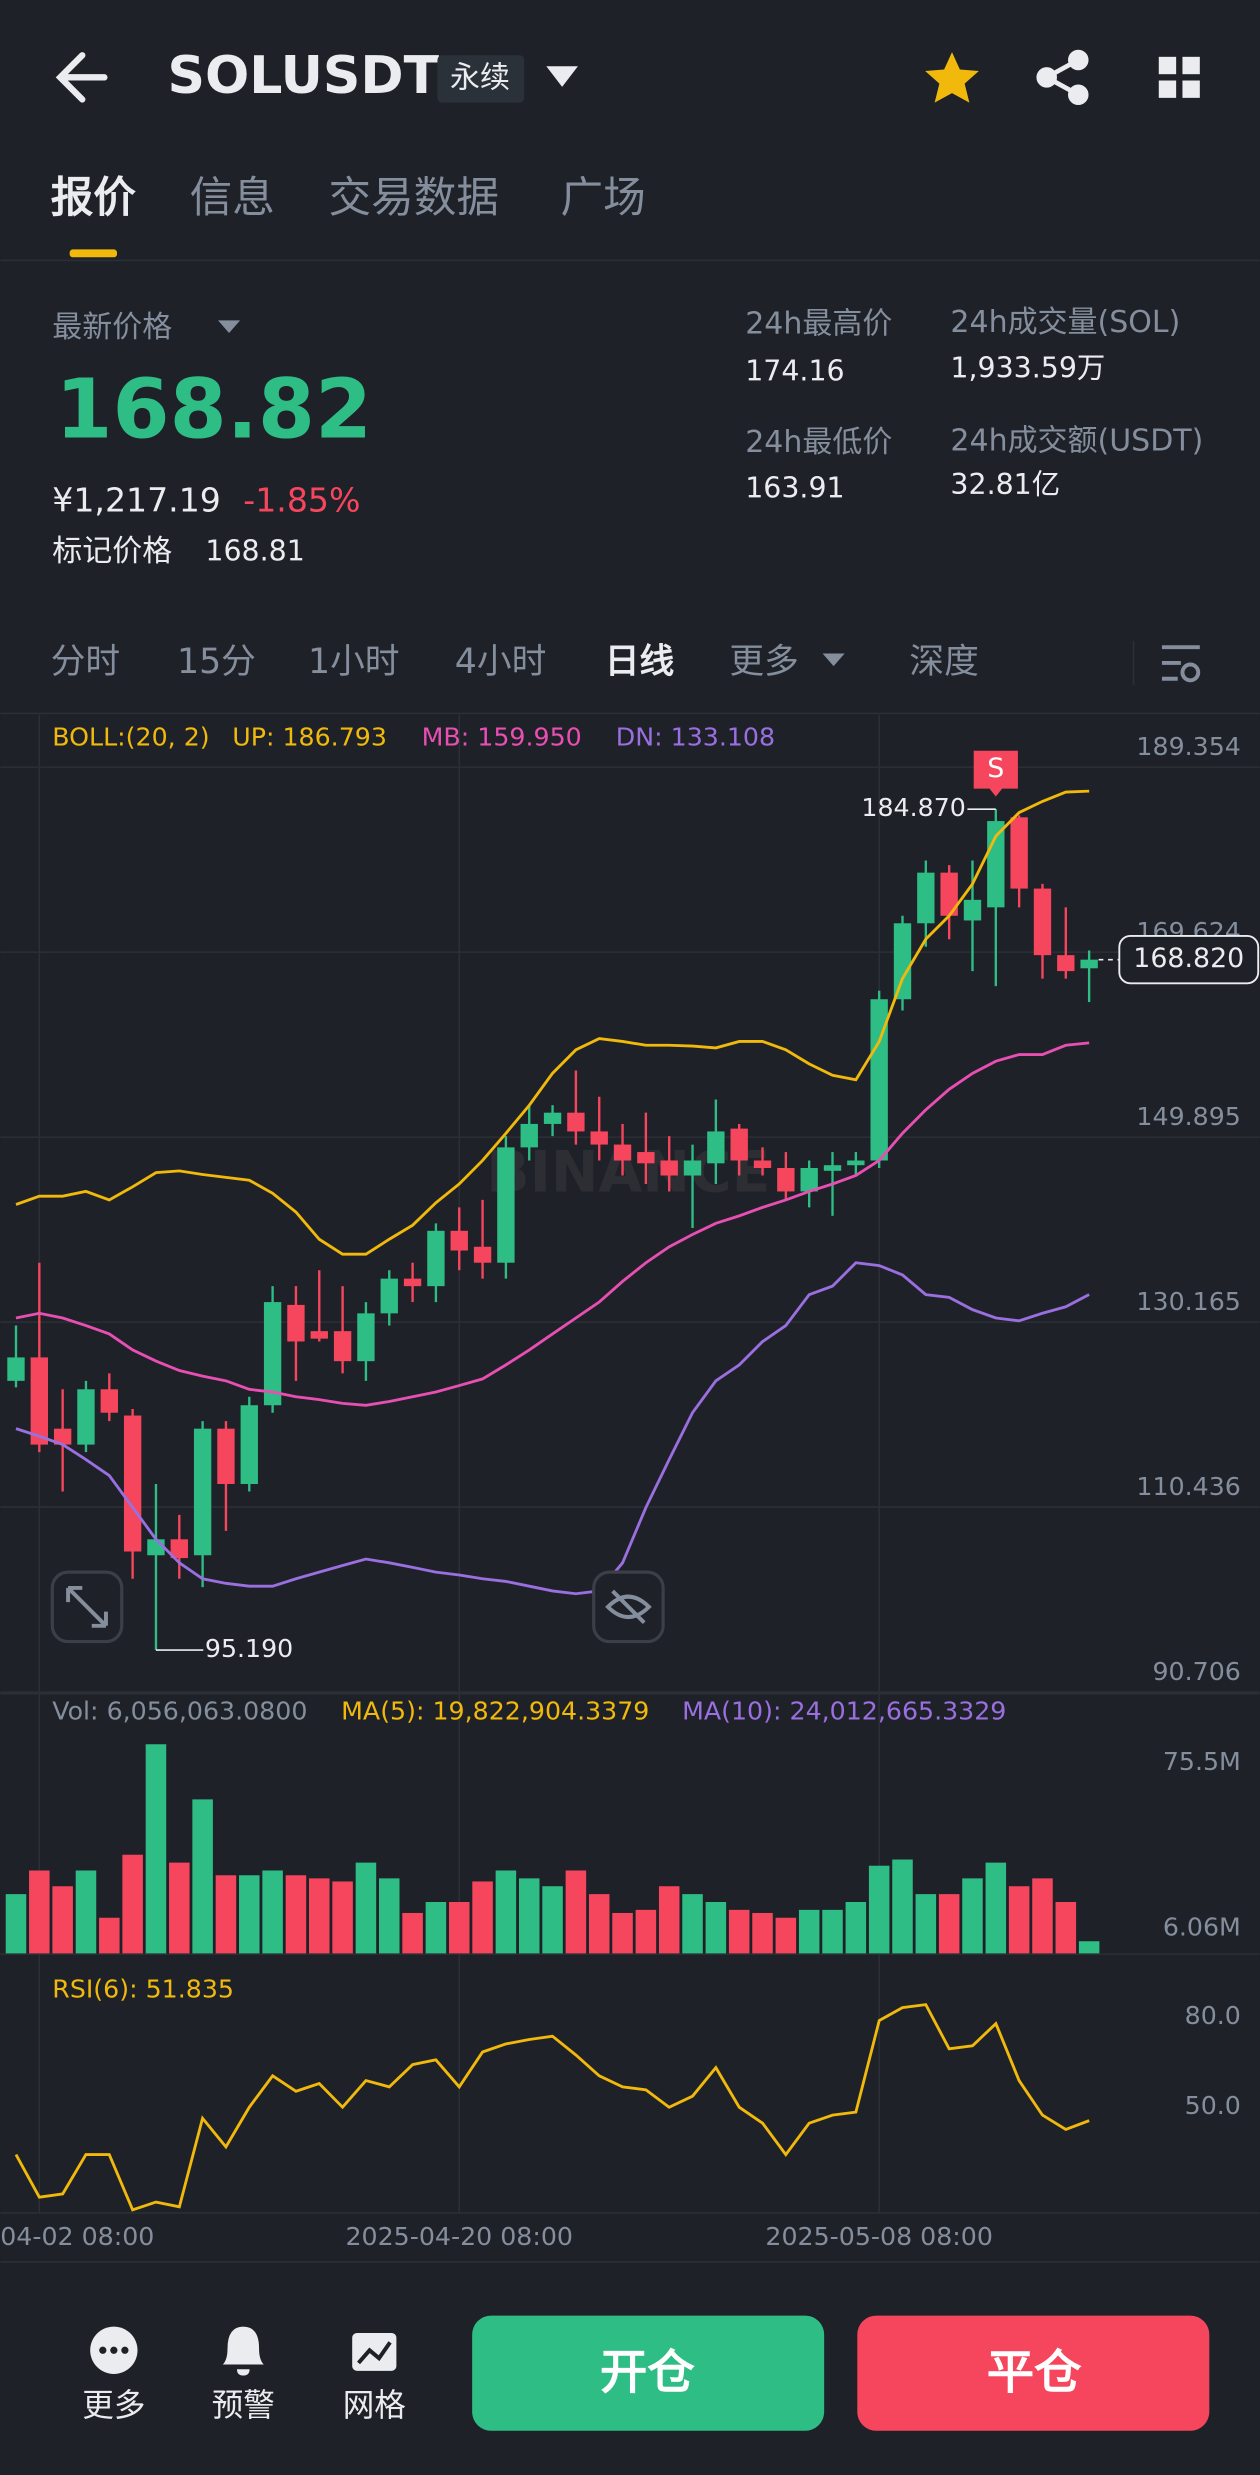 The width and height of the screenshot is (1260, 2475). I want to click on bottom-item: 预警, so click(243, 2406).